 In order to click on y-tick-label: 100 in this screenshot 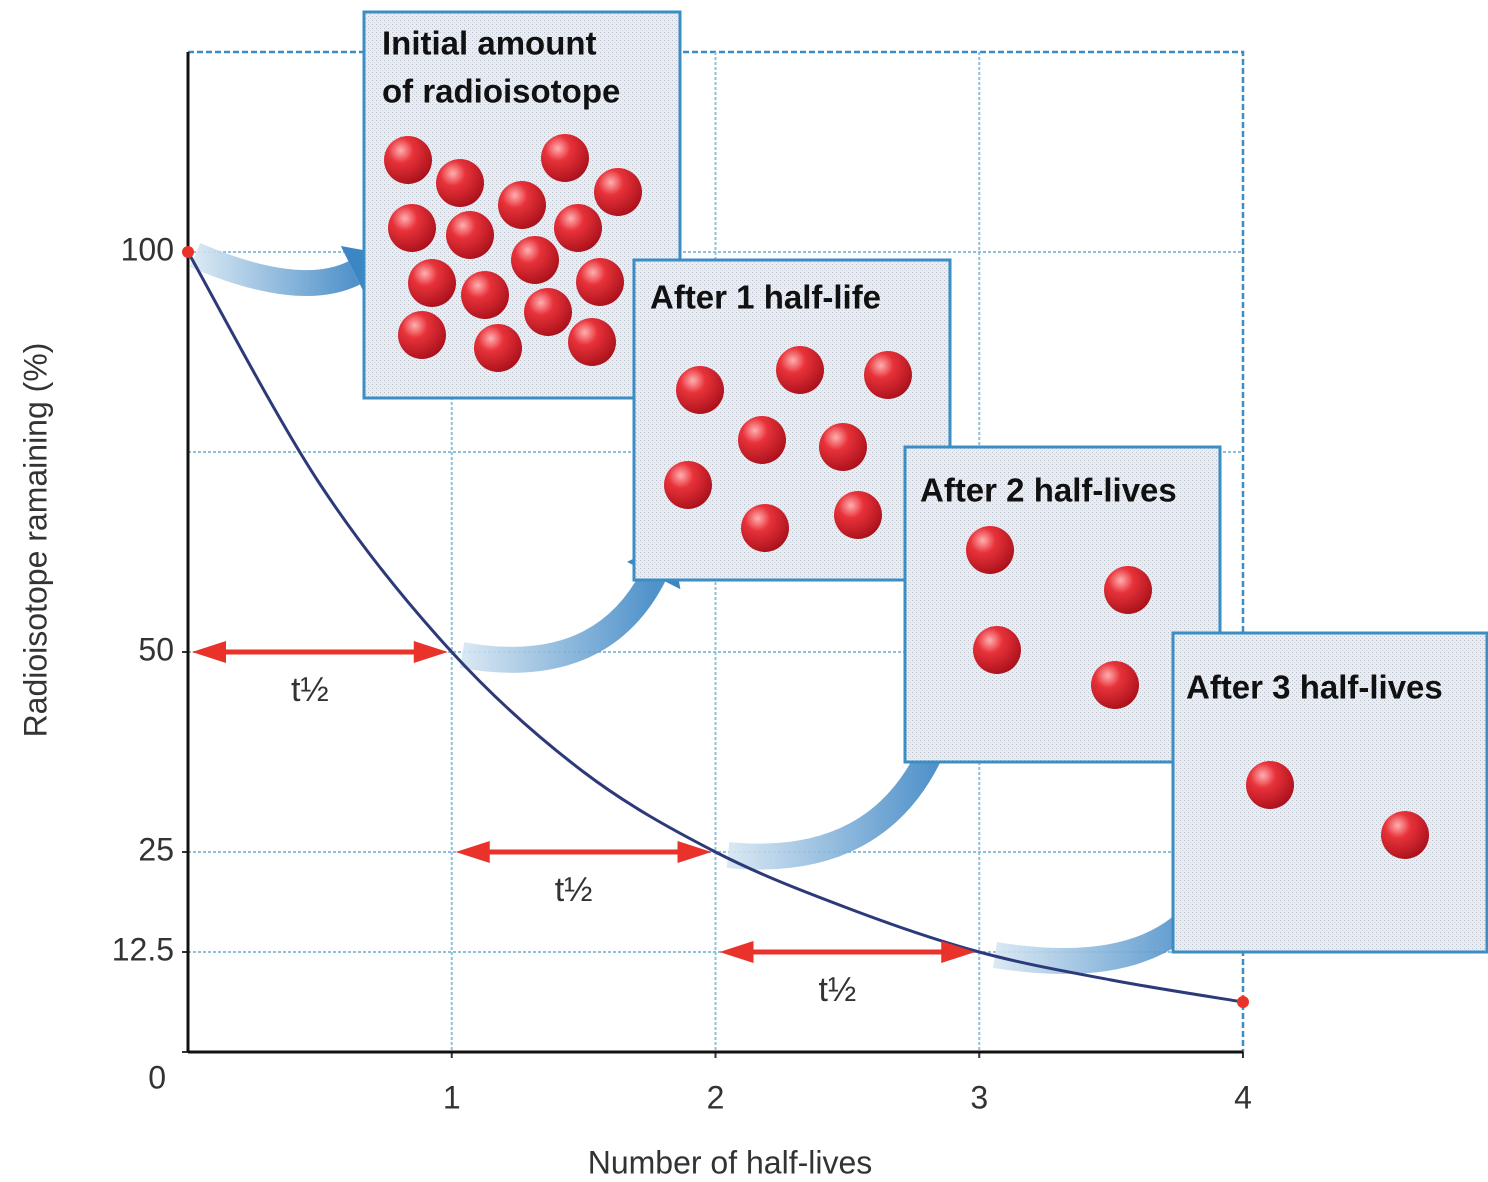, I will do `click(147, 249)`.